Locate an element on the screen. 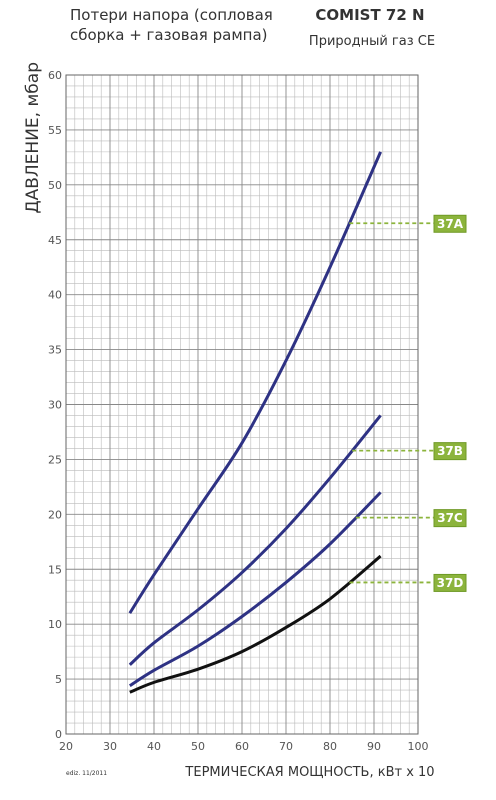 The height and width of the screenshot is (800, 496). y-tick-label: 35 is located at coordinates (55, 350).